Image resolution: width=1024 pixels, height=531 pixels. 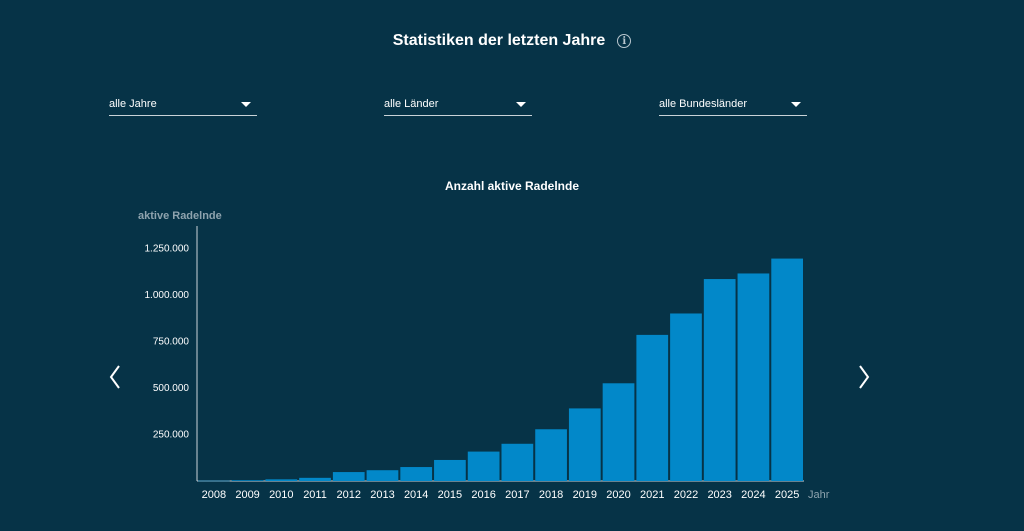 What do you see at coordinates (416, 495) in the screenshot?
I see `x-tick-label: 2014` at bounding box center [416, 495].